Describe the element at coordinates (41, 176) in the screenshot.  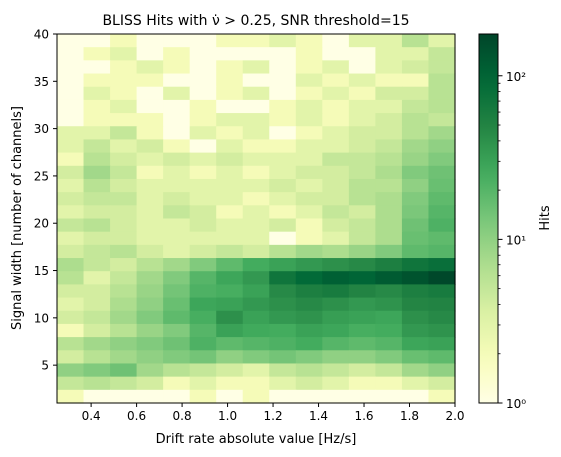
I see `y-tick-label: 25` at that location.